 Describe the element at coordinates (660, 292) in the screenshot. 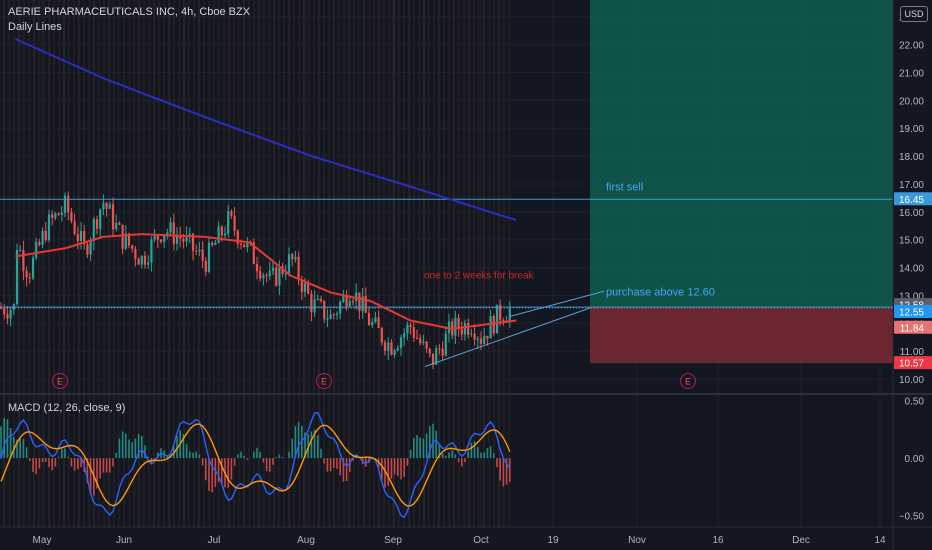

I see `purchase-label: purchase above 12.60` at that location.